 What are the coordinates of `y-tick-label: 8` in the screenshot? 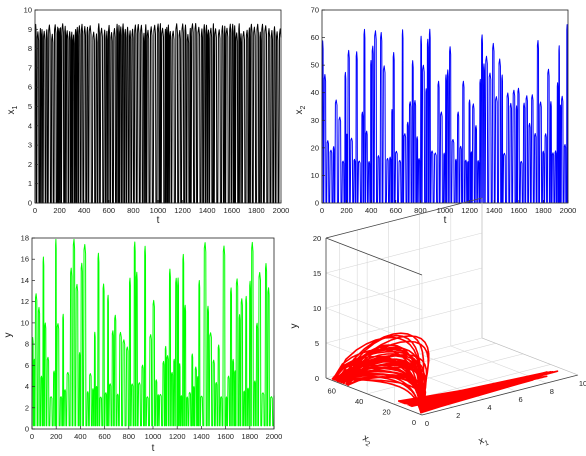 It's located at (27, 344).